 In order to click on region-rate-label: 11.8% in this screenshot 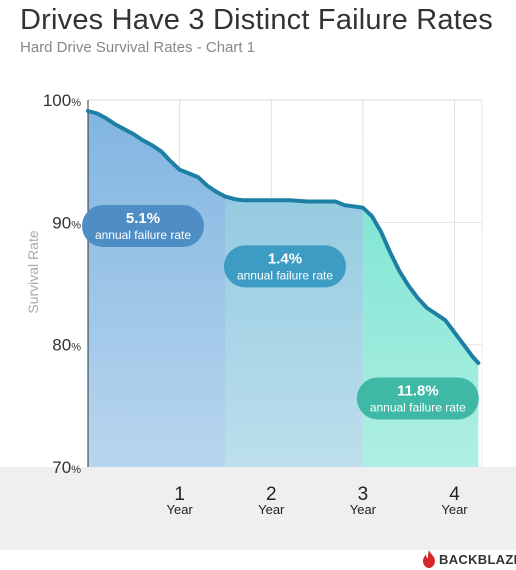, I will do `click(418, 390)`.